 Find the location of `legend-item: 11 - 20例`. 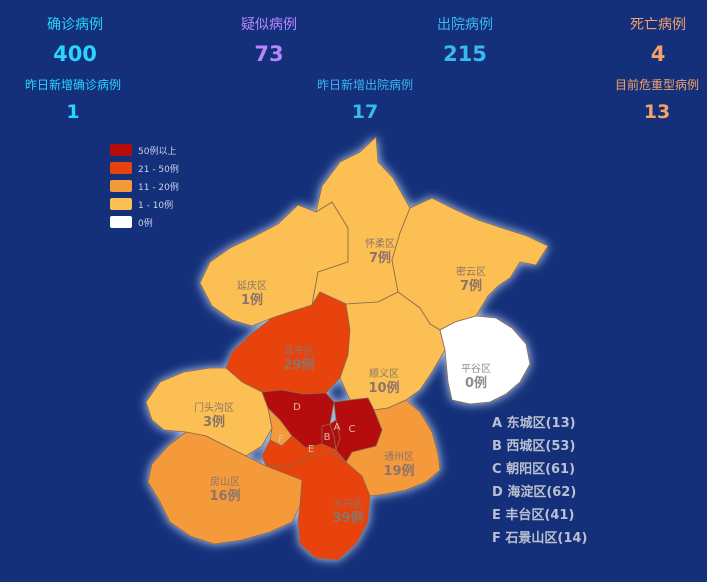

legend-item: 11 - 20例 is located at coordinates (144, 186).